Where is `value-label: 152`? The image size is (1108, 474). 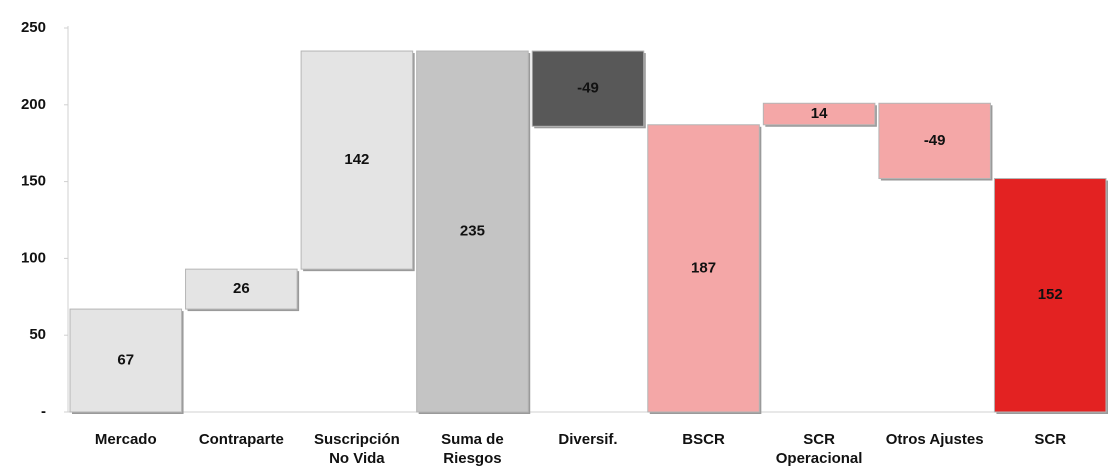 value-label: 152 is located at coordinates (1050, 294).